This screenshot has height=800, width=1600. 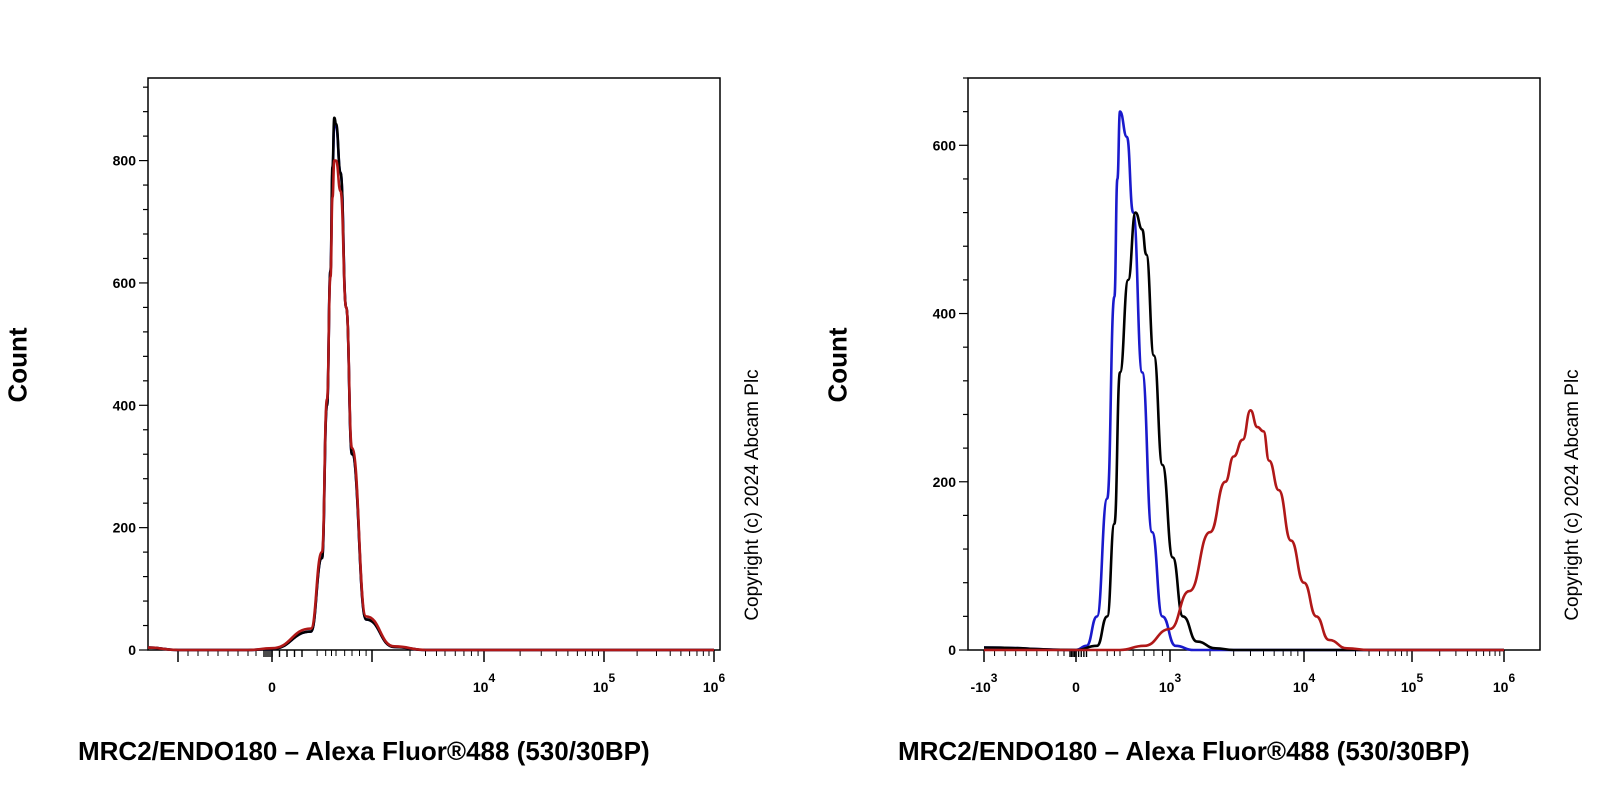 What do you see at coordinates (1170, 683) in the screenshot?
I see `x-tick-label: 10³` at bounding box center [1170, 683].